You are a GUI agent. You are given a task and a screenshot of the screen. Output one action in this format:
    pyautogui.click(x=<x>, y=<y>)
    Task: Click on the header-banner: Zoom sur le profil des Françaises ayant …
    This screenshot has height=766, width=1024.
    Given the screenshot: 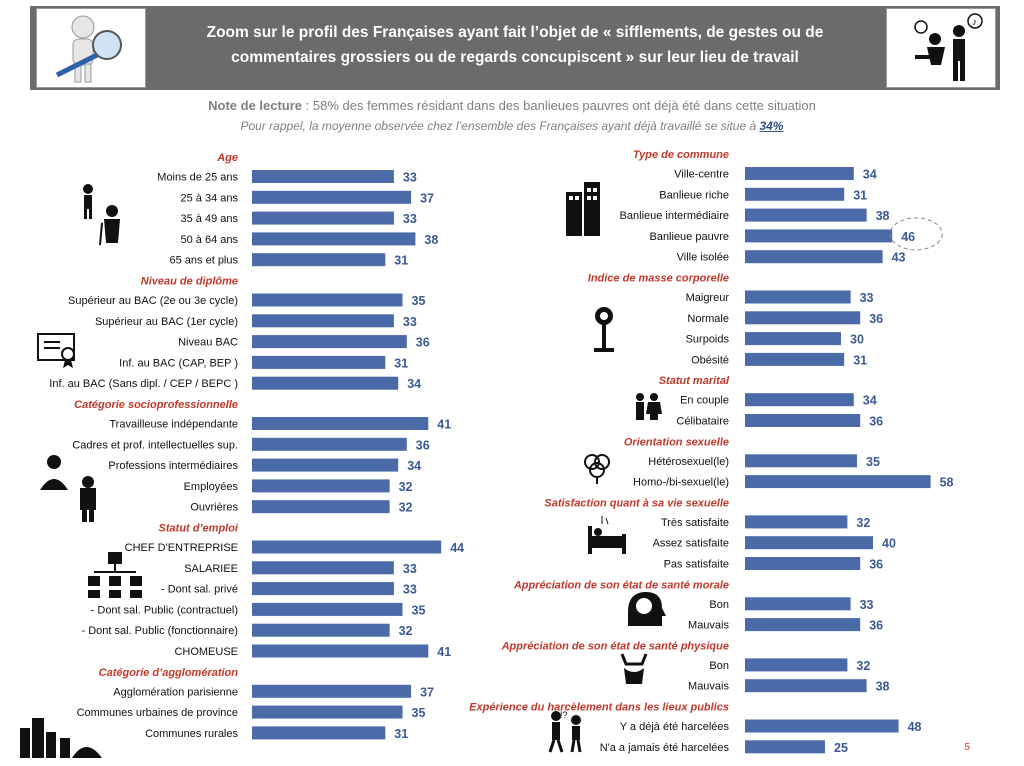 What is the action you would take?
    pyautogui.click(x=515, y=48)
    